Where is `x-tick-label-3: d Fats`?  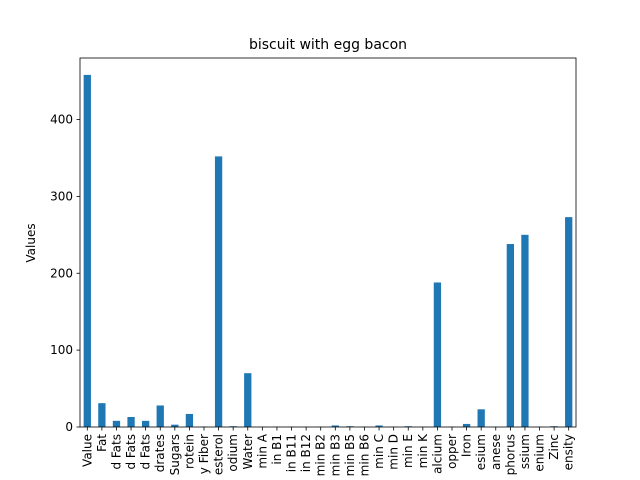 x-tick-label-3: d Fats is located at coordinates (131, 452).